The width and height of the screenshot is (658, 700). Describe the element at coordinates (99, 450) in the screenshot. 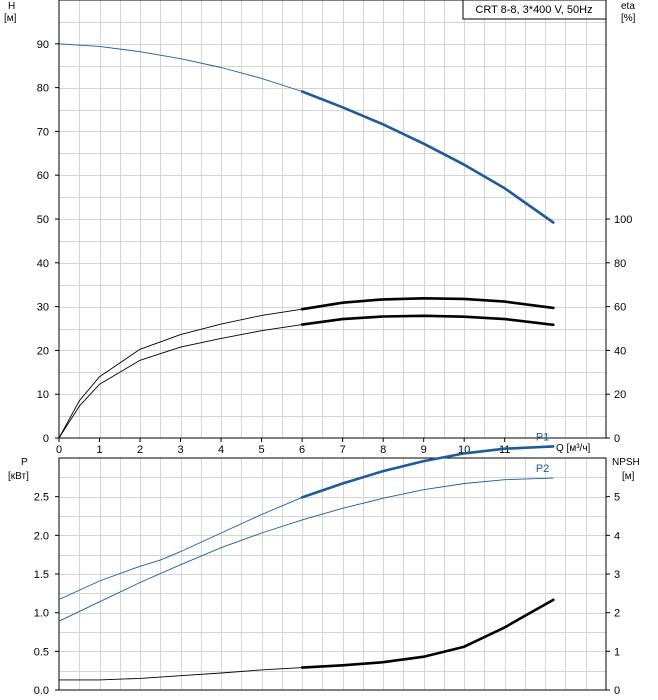

I see `x-tick-label: 1` at that location.